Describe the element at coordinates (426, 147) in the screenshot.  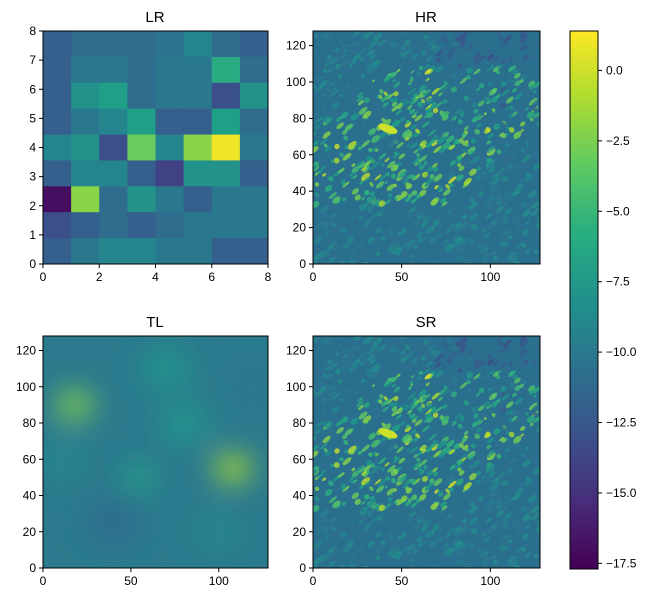
I see `hr-texture` at that location.